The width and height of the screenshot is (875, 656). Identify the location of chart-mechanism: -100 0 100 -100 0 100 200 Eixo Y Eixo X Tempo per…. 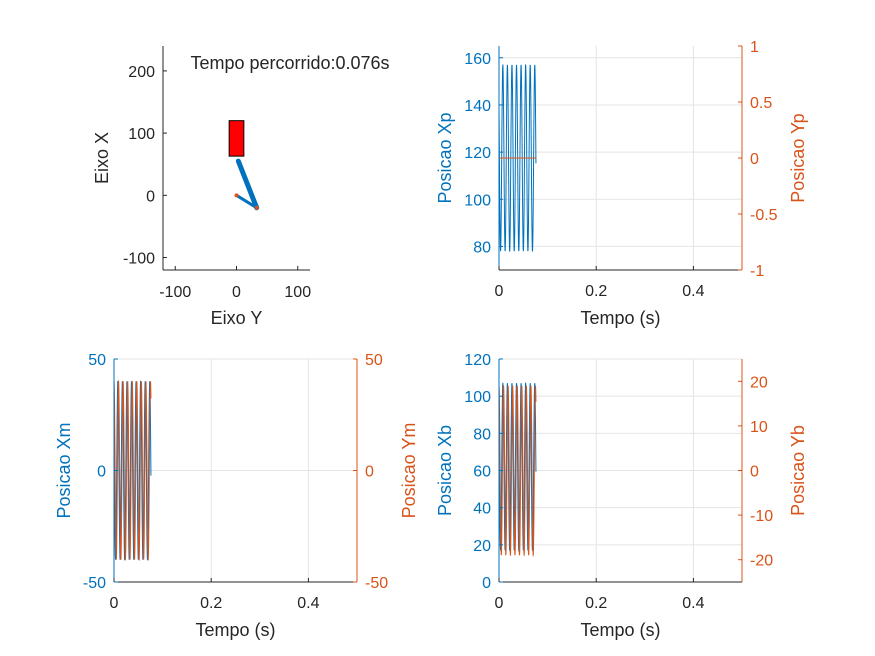
(241, 187).